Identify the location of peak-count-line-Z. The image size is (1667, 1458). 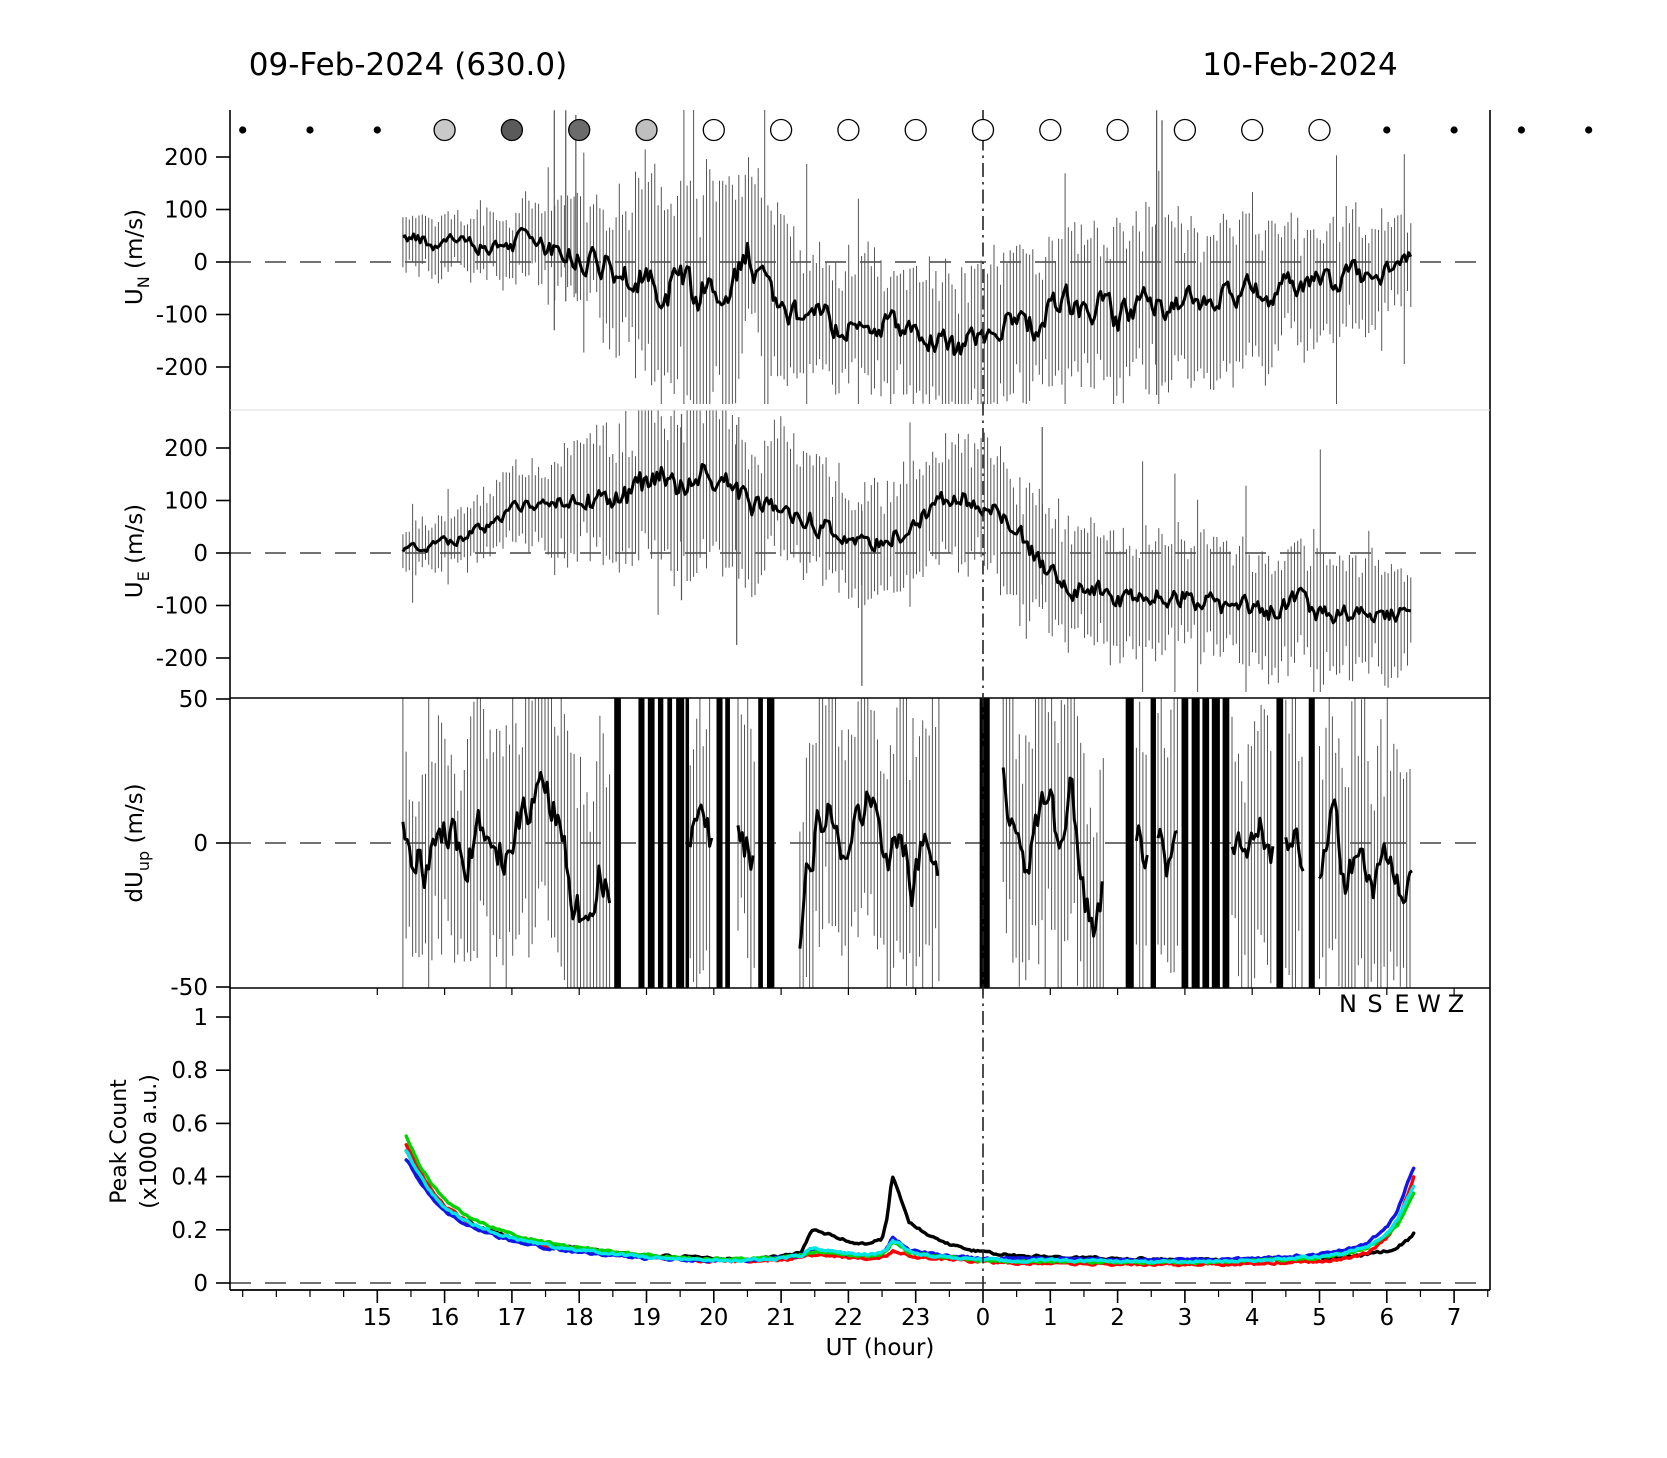
(910, 1207).